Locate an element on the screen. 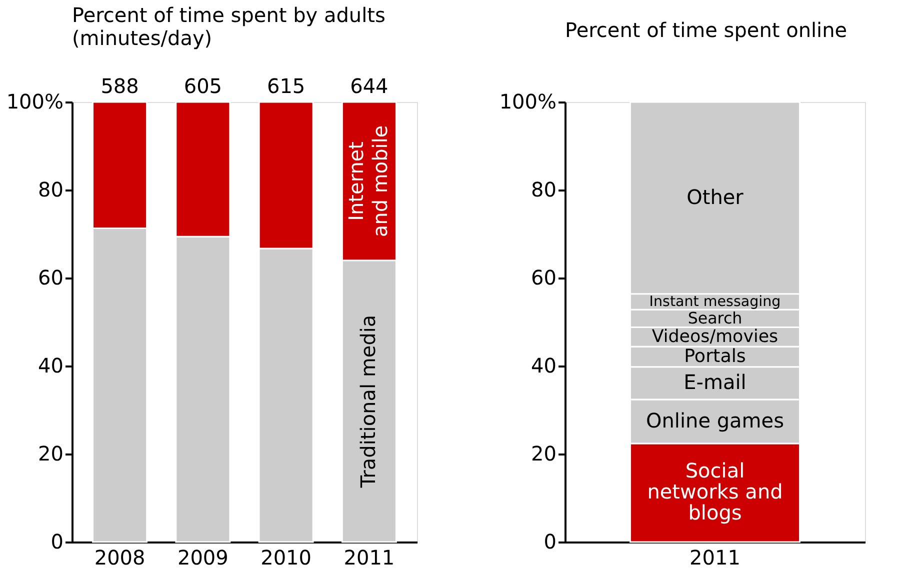 This screenshot has height=586, width=910. annotation: 615 is located at coordinates (286, 86).